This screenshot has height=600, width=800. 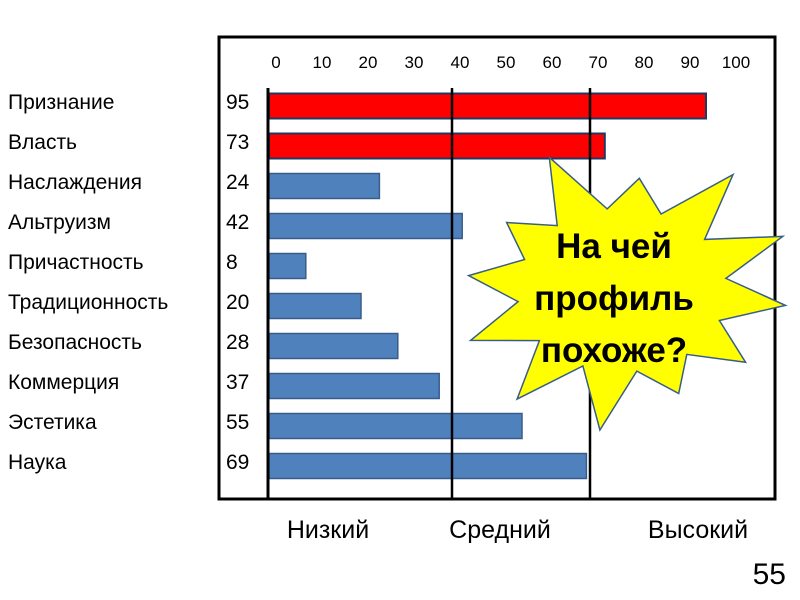 What do you see at coordinates (75, 182) in the screenshot?
I see `category-label-3: Наслаждения` at bounding box center [75, 182].